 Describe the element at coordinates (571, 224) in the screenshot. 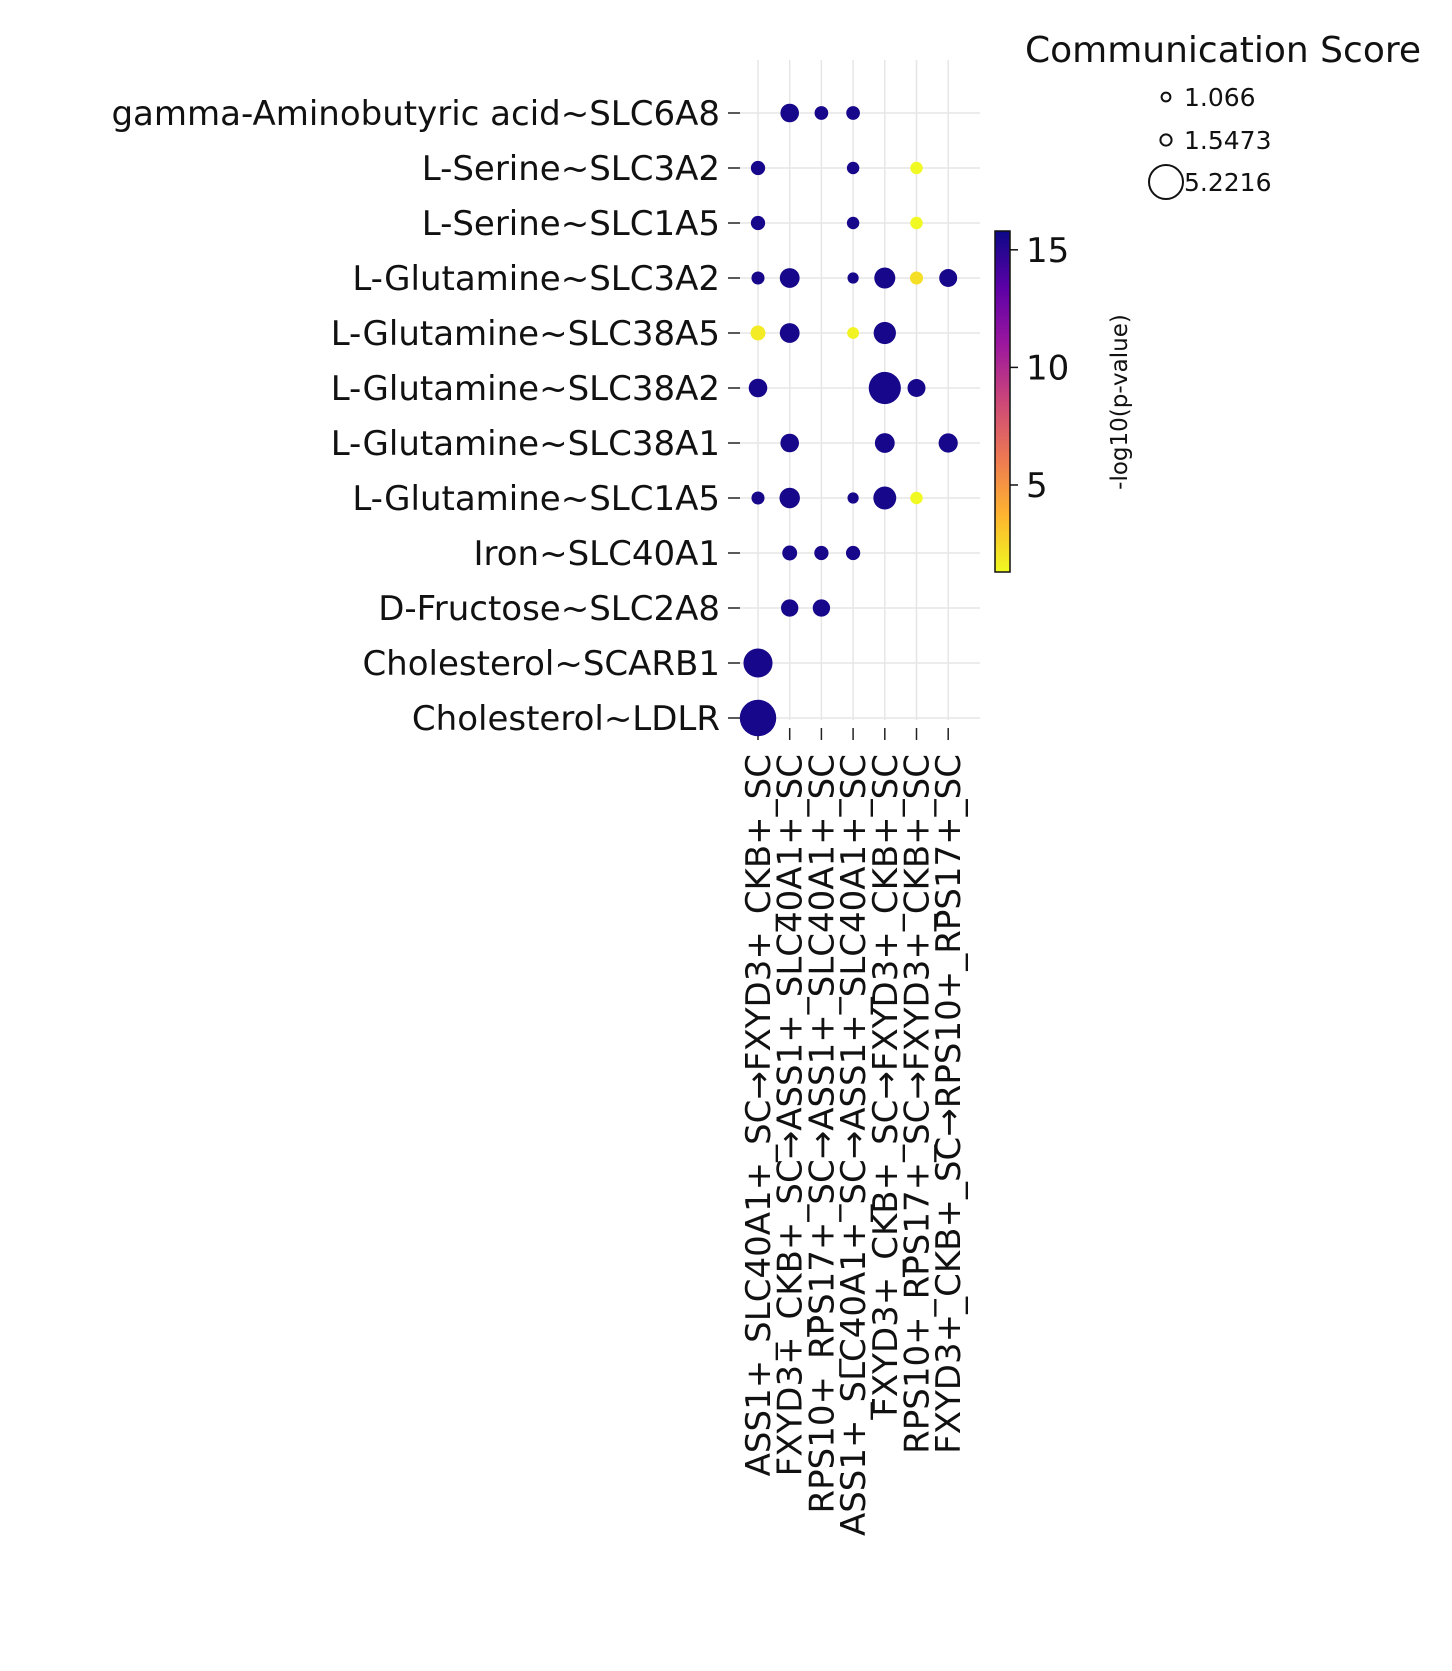

I see `y-tick-label: L-Serine~SLC1A5` at that location.